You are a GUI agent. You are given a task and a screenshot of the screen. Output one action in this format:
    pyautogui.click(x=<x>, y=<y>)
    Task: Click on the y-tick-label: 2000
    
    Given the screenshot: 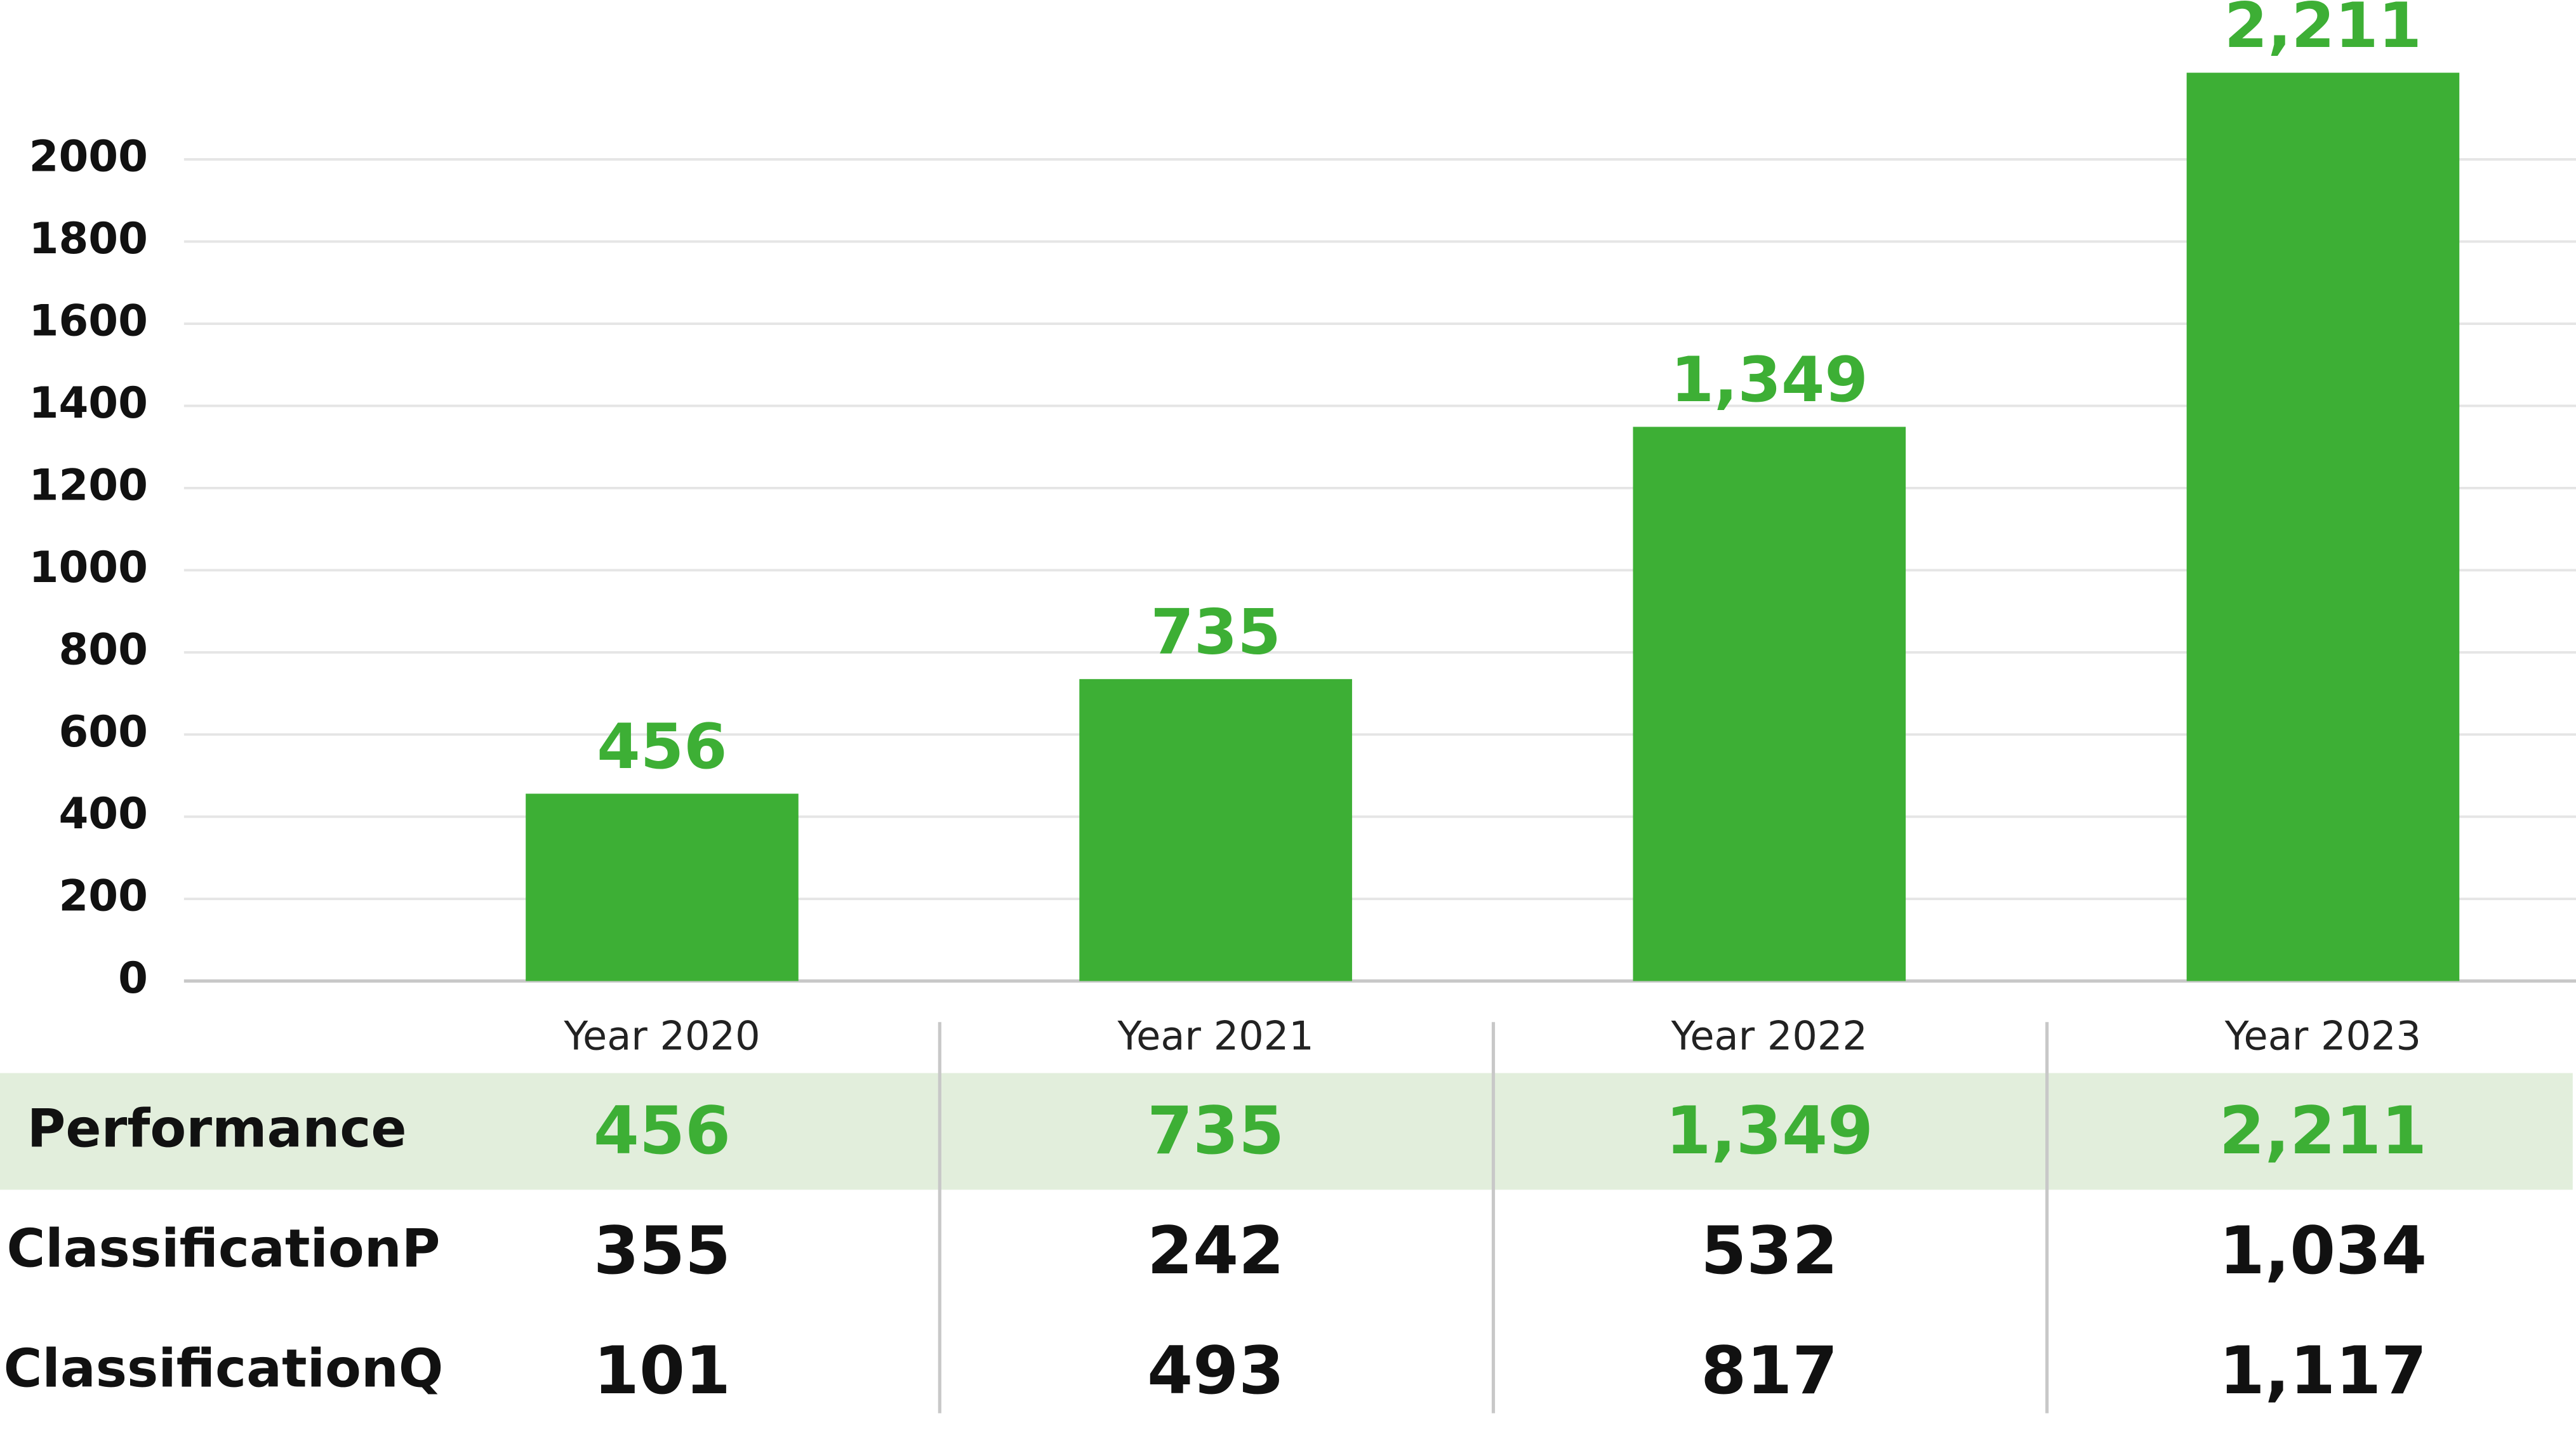 What is the action you would take?
    pyautogui.click(x=88, y=157)
    